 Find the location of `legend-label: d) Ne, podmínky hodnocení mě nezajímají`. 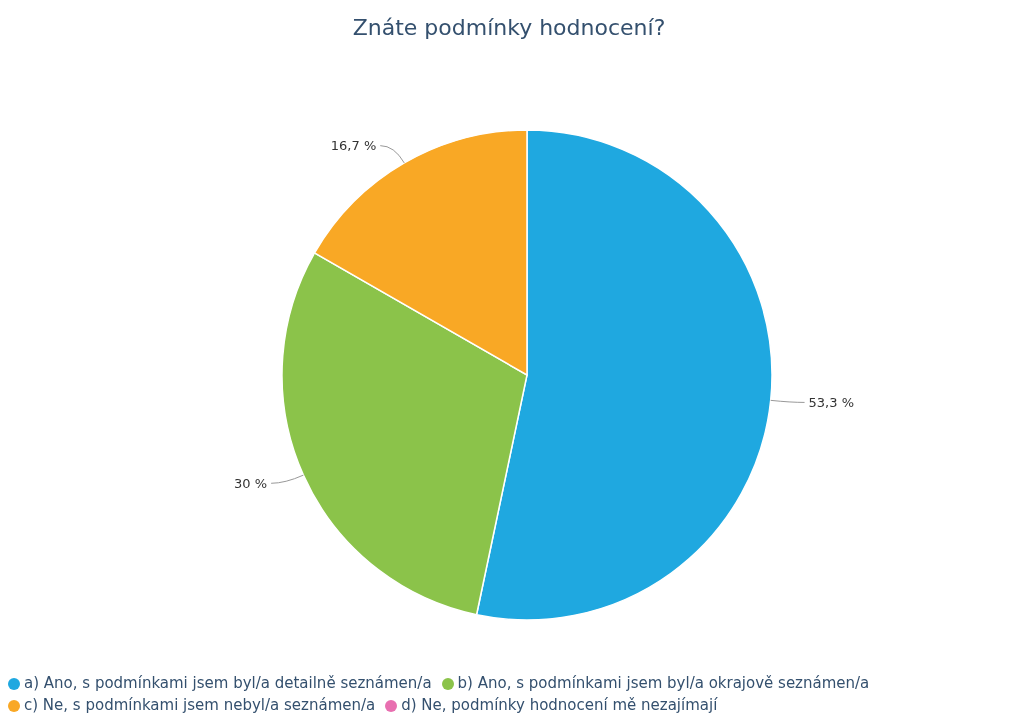

legend-label: d) Ne, podmínky hodnocení mě nezajímají is located at coordinates (559, 705).